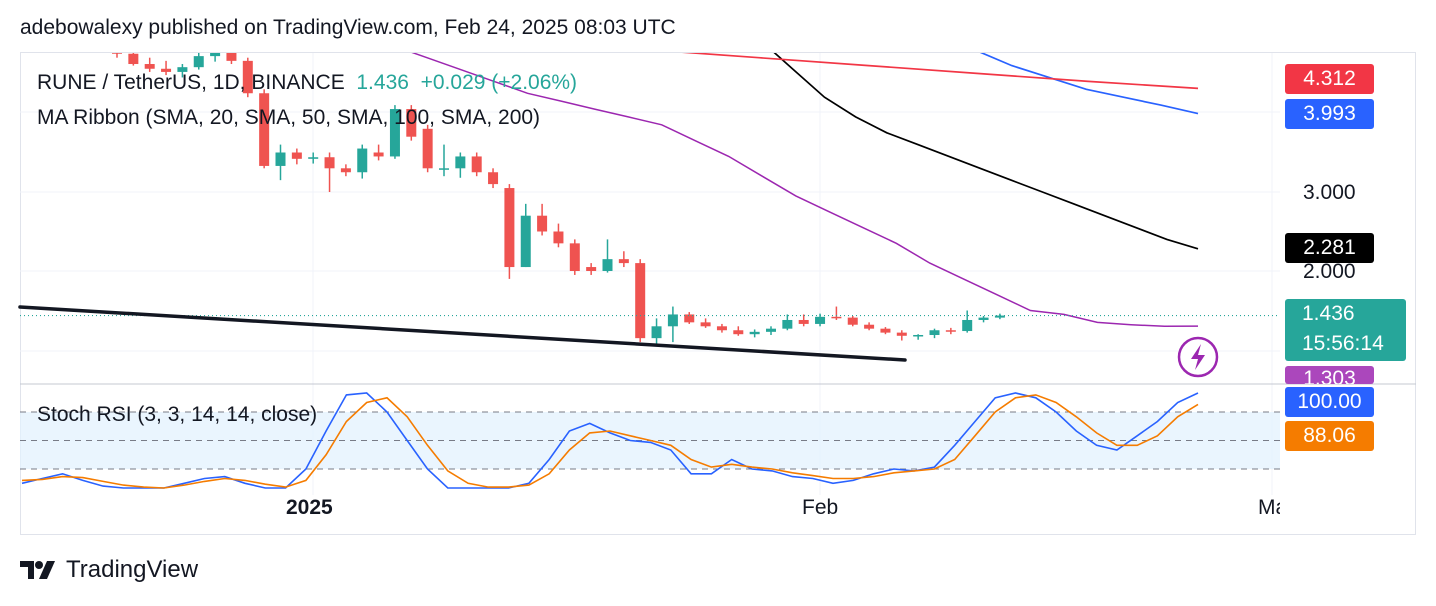  Describe the element at coordinates (37, 570) in the screenshot. I see `tradingview-logo-icon` at that location.